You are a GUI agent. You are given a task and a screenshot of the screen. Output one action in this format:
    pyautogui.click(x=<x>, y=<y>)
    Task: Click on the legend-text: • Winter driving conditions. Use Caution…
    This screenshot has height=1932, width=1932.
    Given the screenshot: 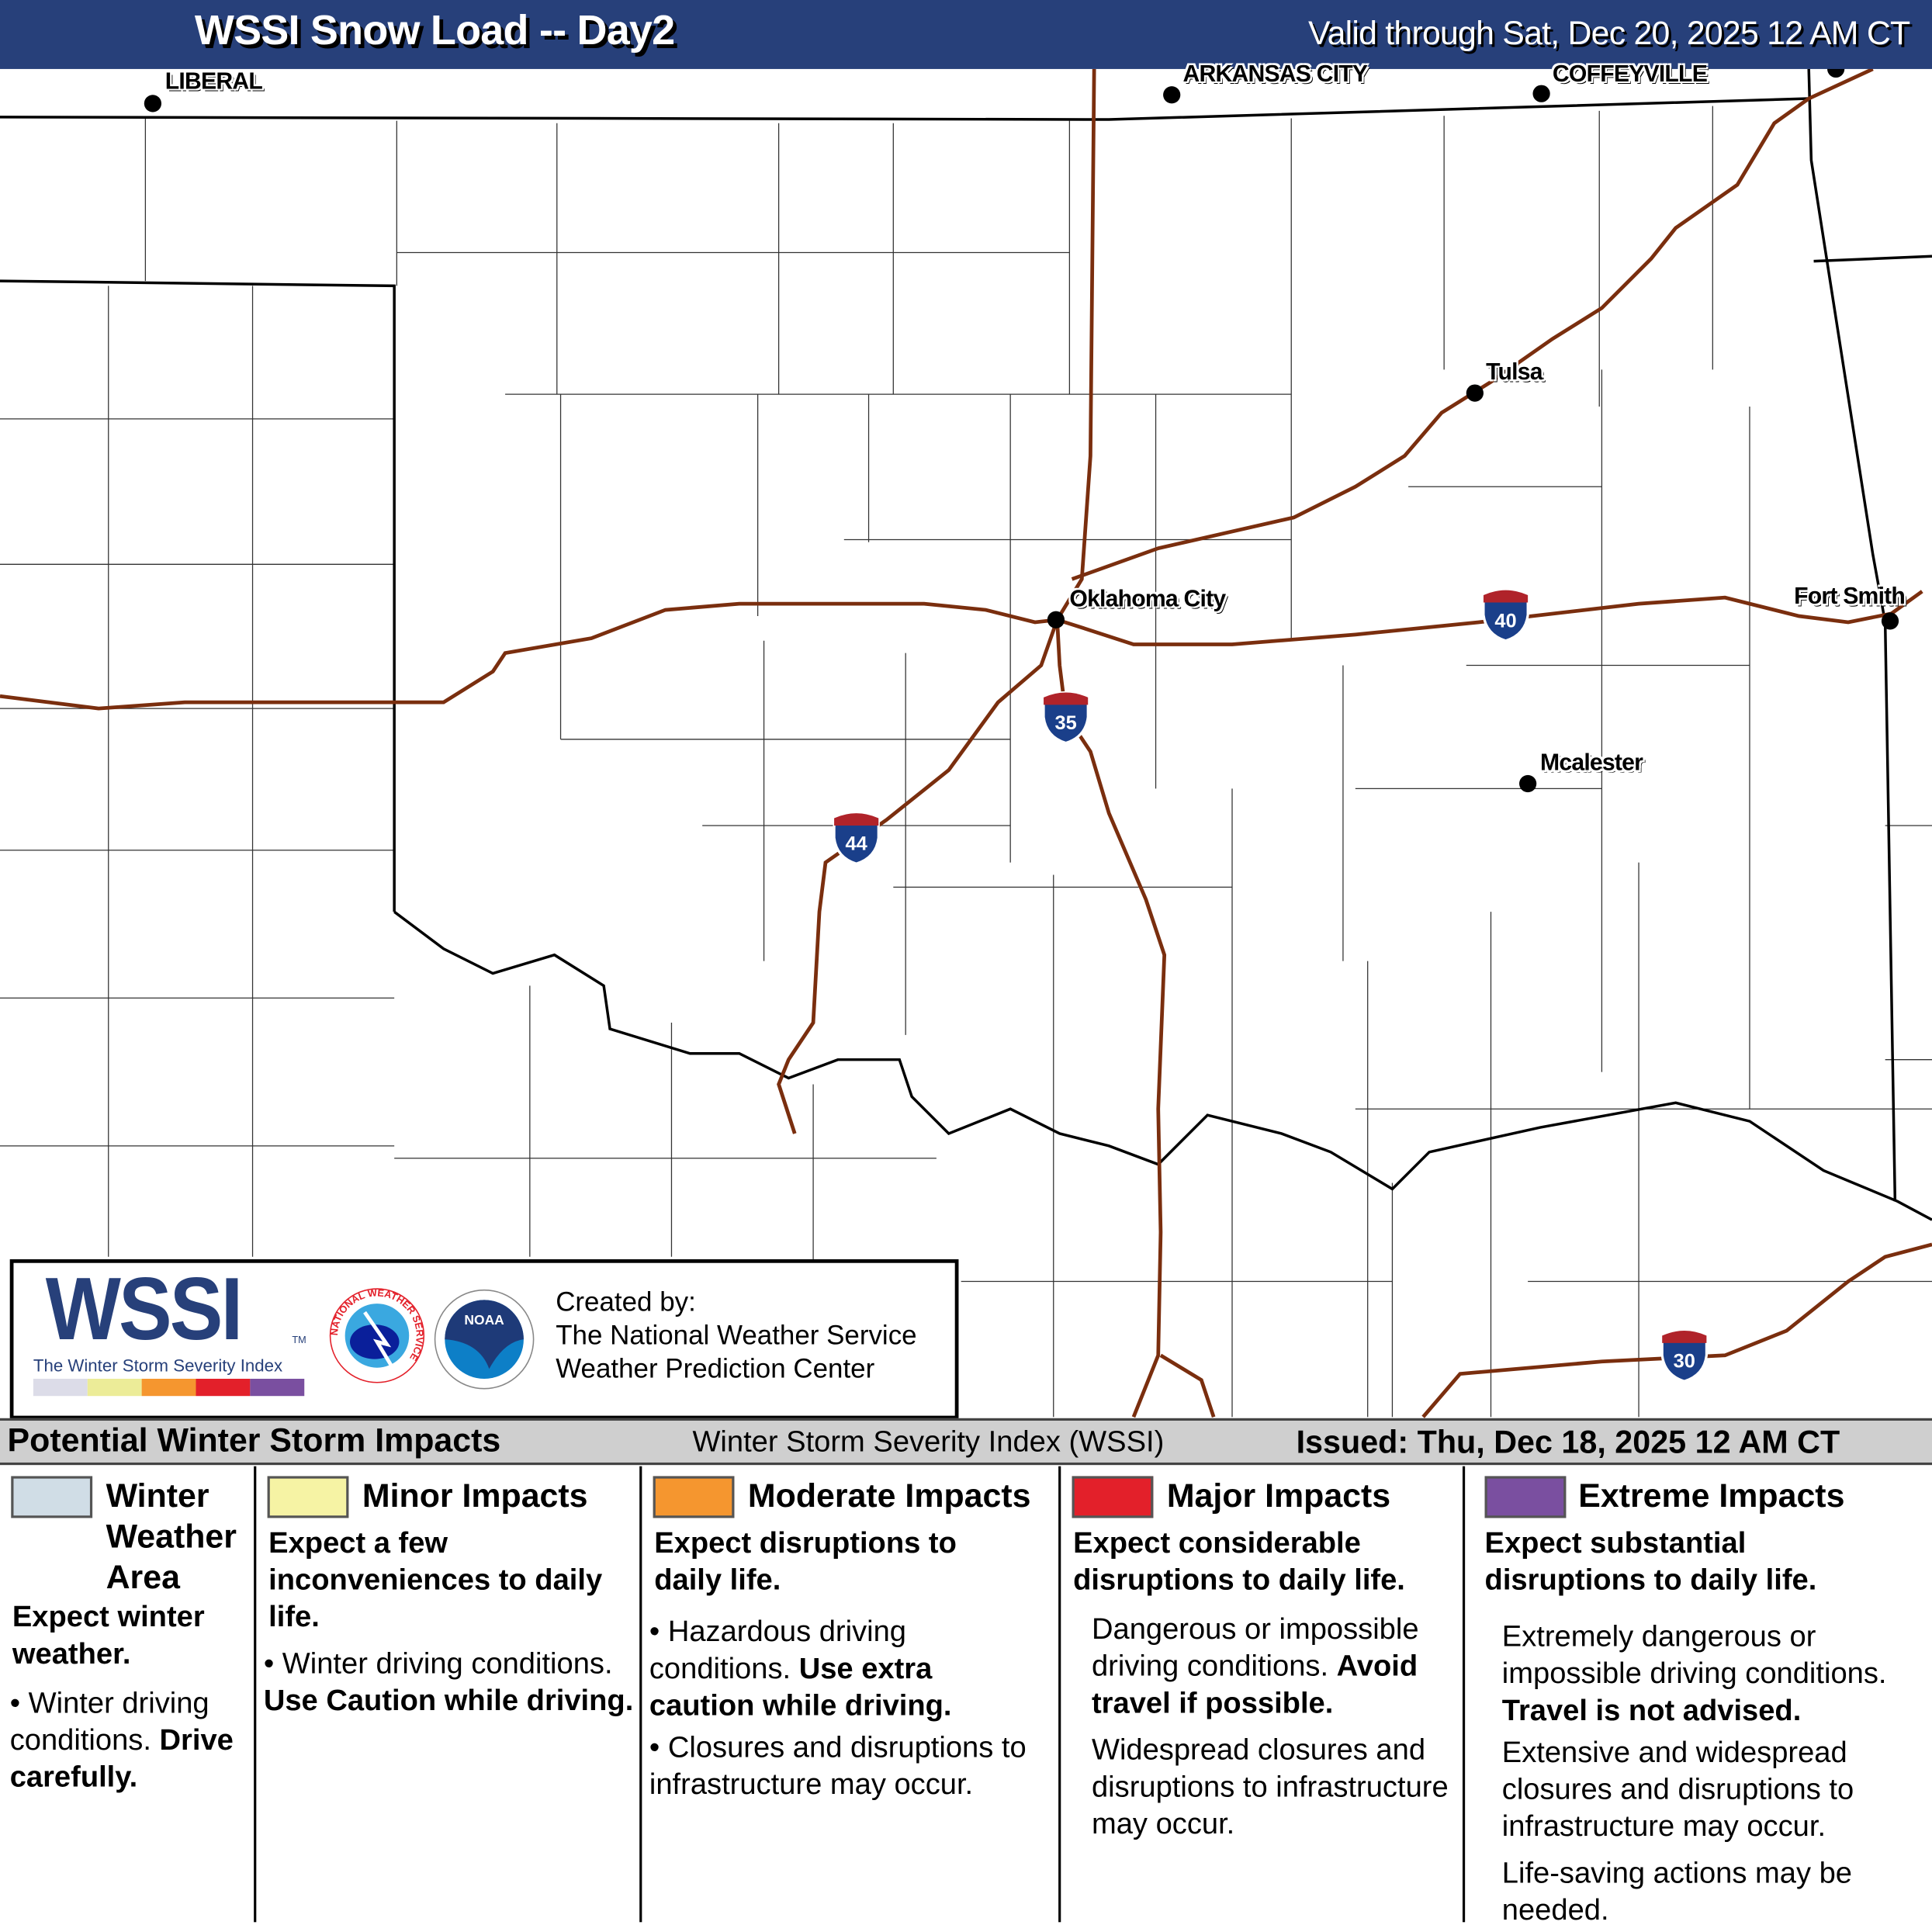 What is the action you would take?
    pyautogui.click(x=448, y=1682)
    